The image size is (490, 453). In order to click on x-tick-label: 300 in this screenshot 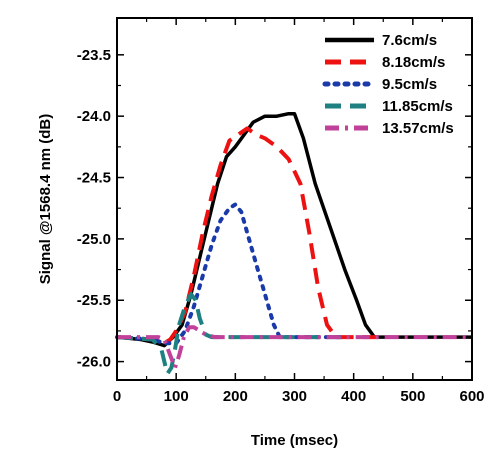, I will do `click(294, 396)`.